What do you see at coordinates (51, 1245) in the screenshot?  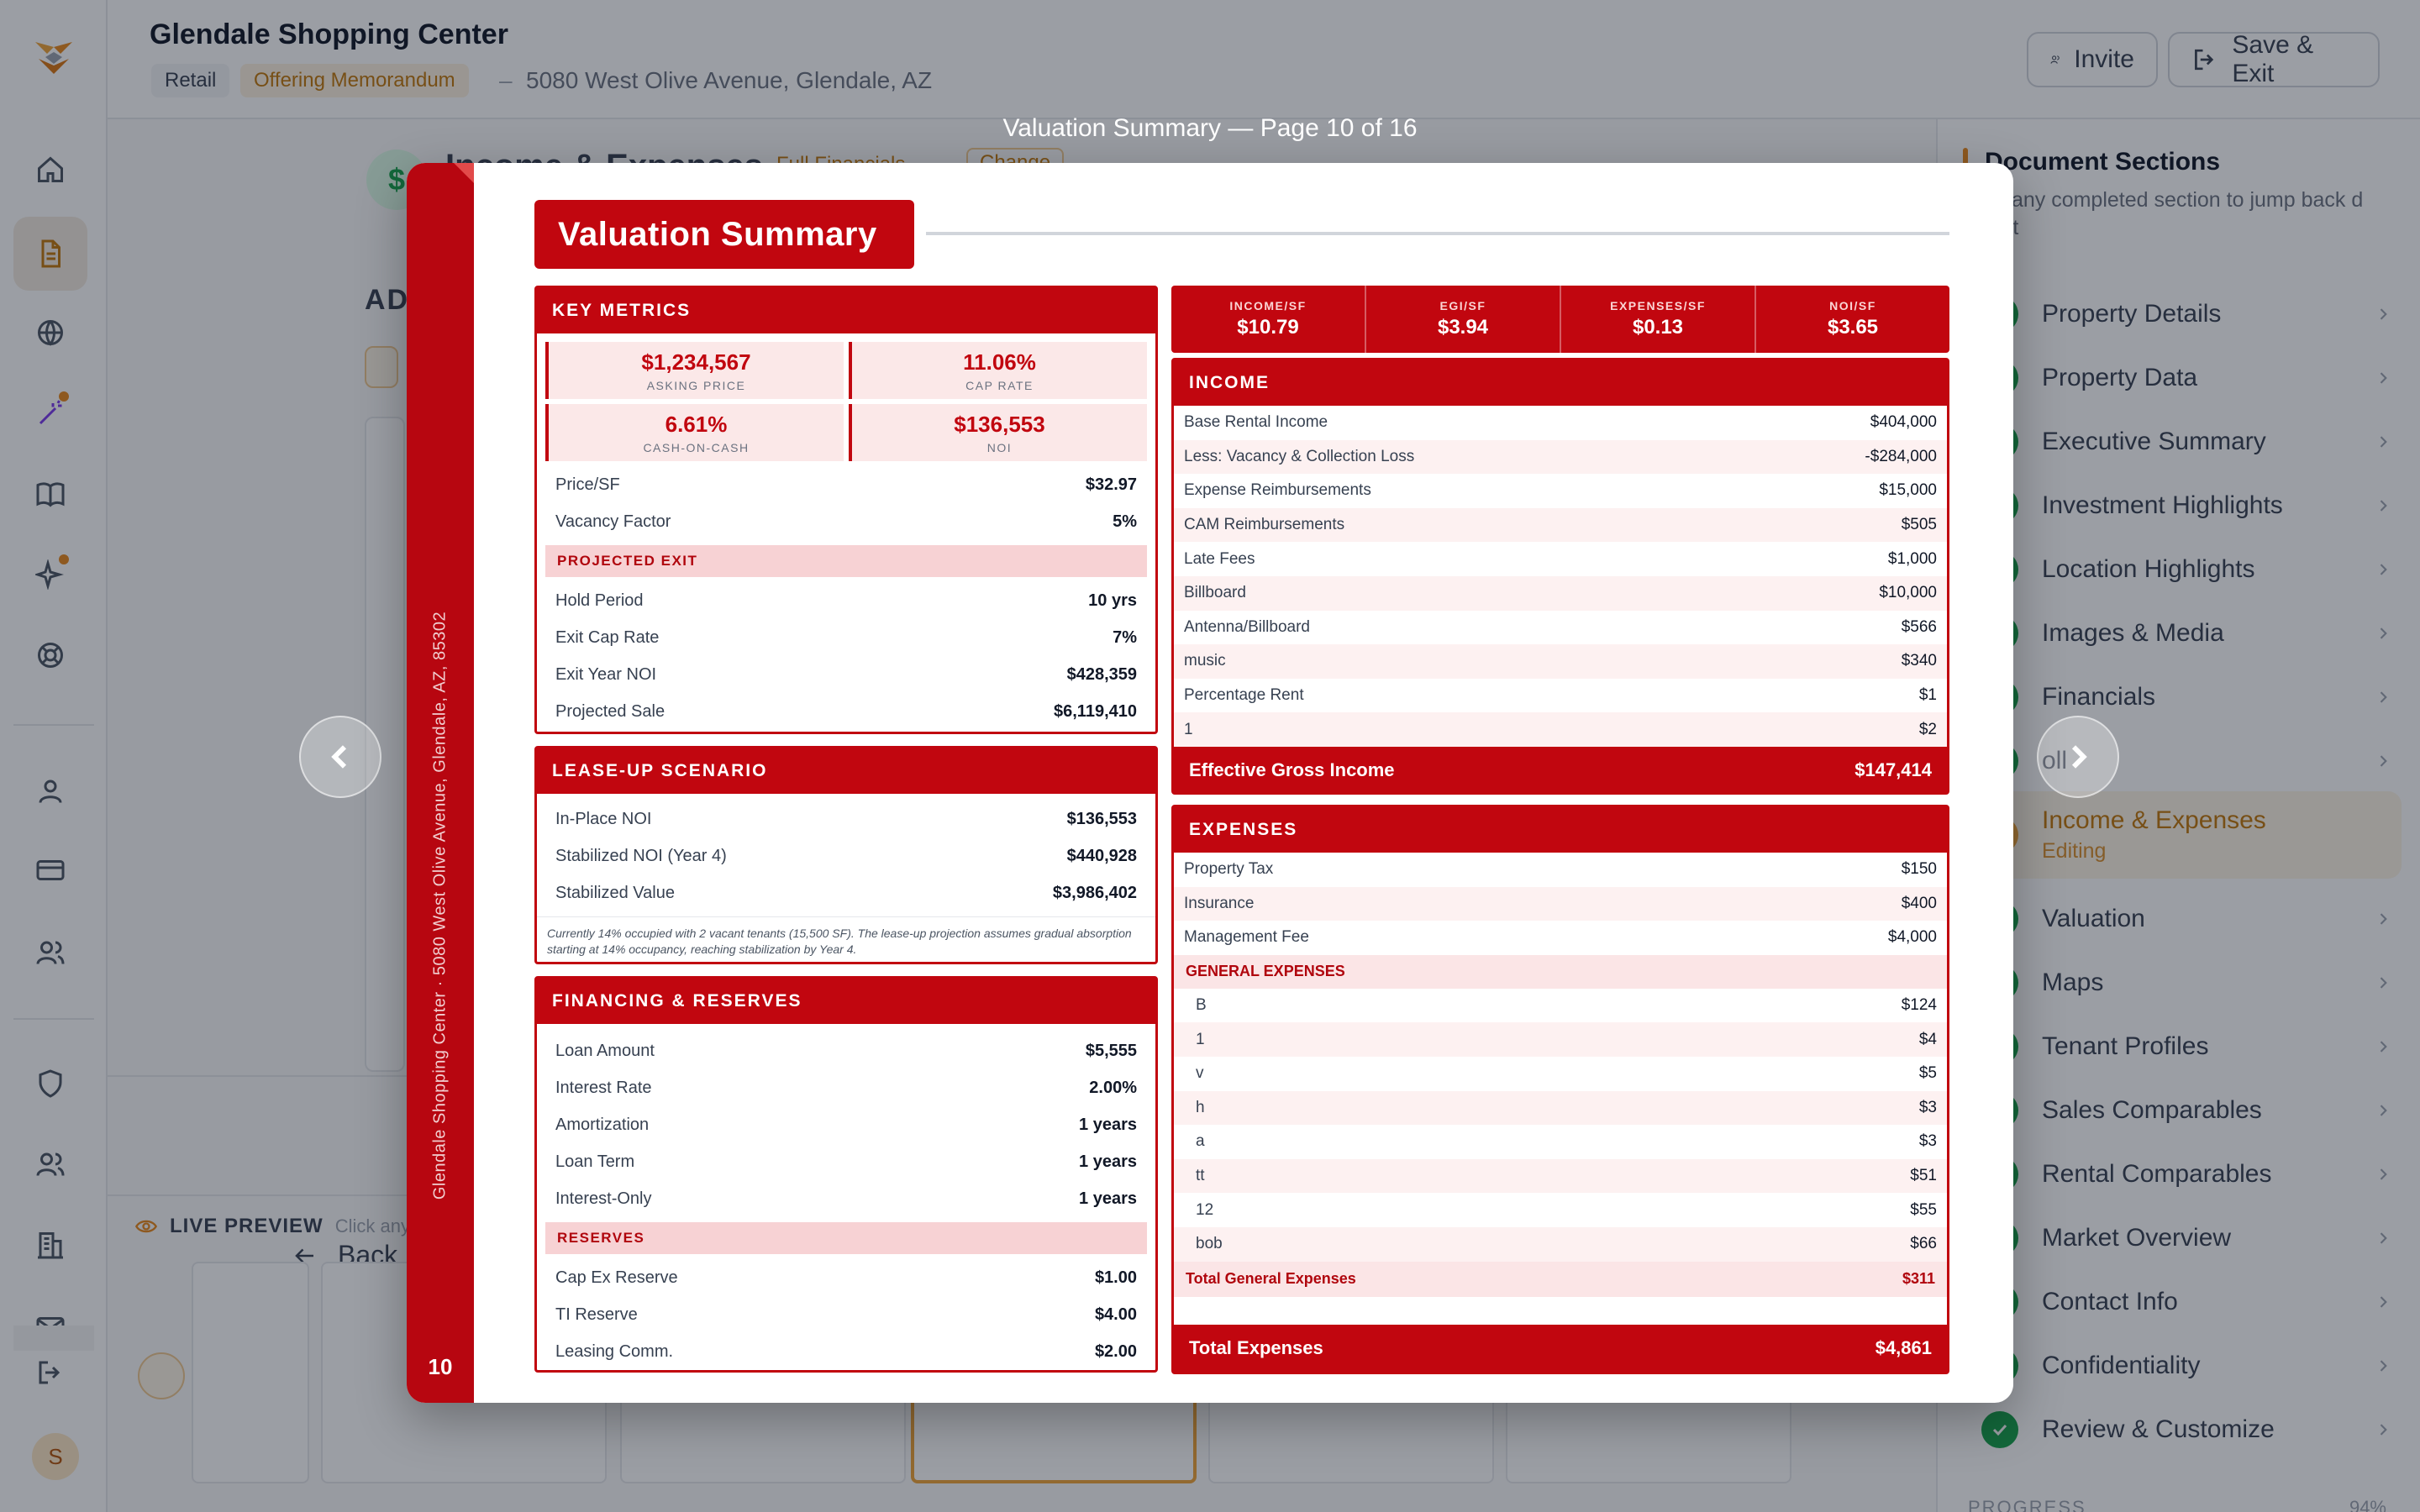 I see `building-icon` at bounding box center [51, 1245].